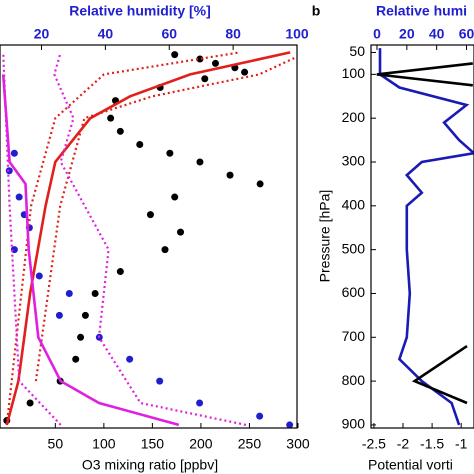  Describe the element at coordinates (56, 444) in the screenshot. I see `x-tick-label: 50` at that location.